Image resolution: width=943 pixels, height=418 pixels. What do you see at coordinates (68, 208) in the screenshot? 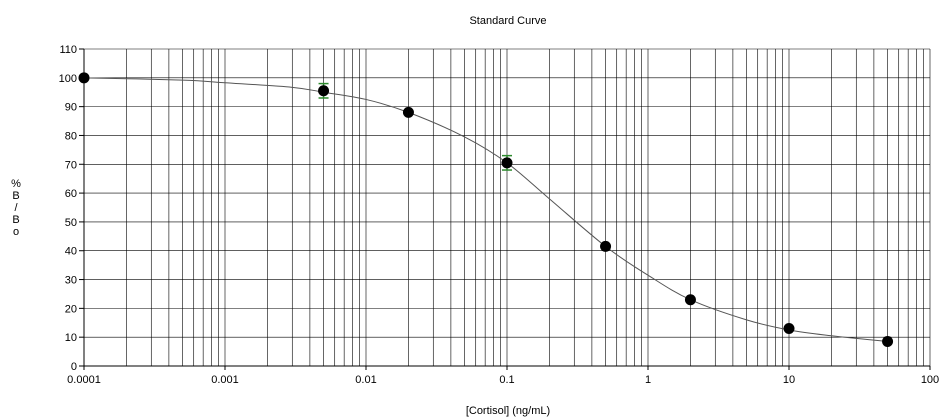
I see `y-tick-labels: 0 10 20 30 40 50 60 70 80 90 100 110` at bounding box center [68, 208].